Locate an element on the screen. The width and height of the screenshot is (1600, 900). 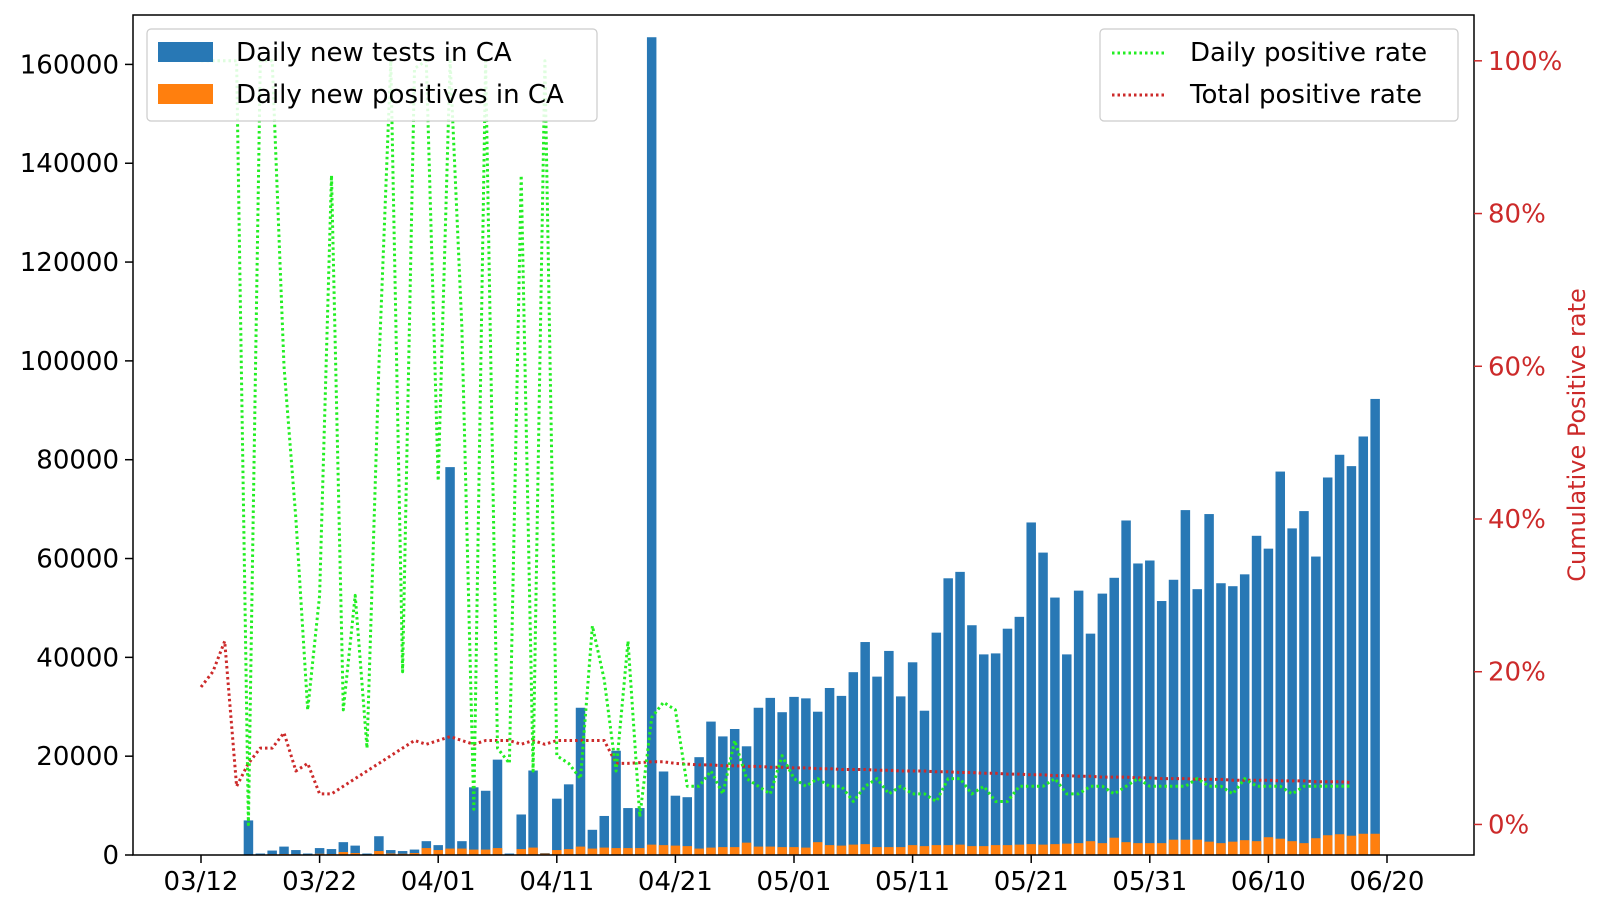
bar-positives-04/08 is located at coordinates (521, 852).